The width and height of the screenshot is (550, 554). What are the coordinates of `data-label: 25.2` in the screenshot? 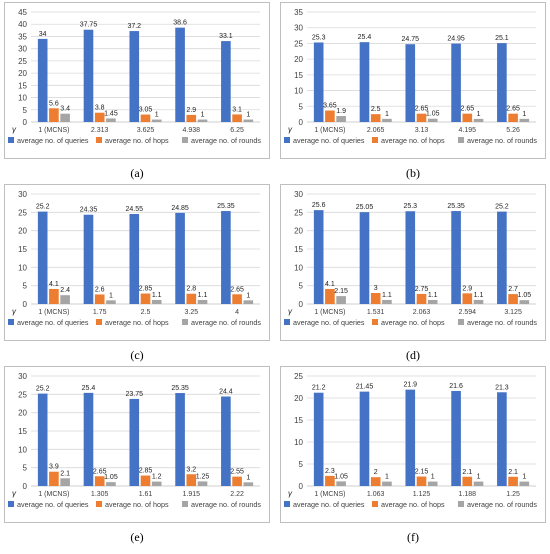 It's located at (502, 207).